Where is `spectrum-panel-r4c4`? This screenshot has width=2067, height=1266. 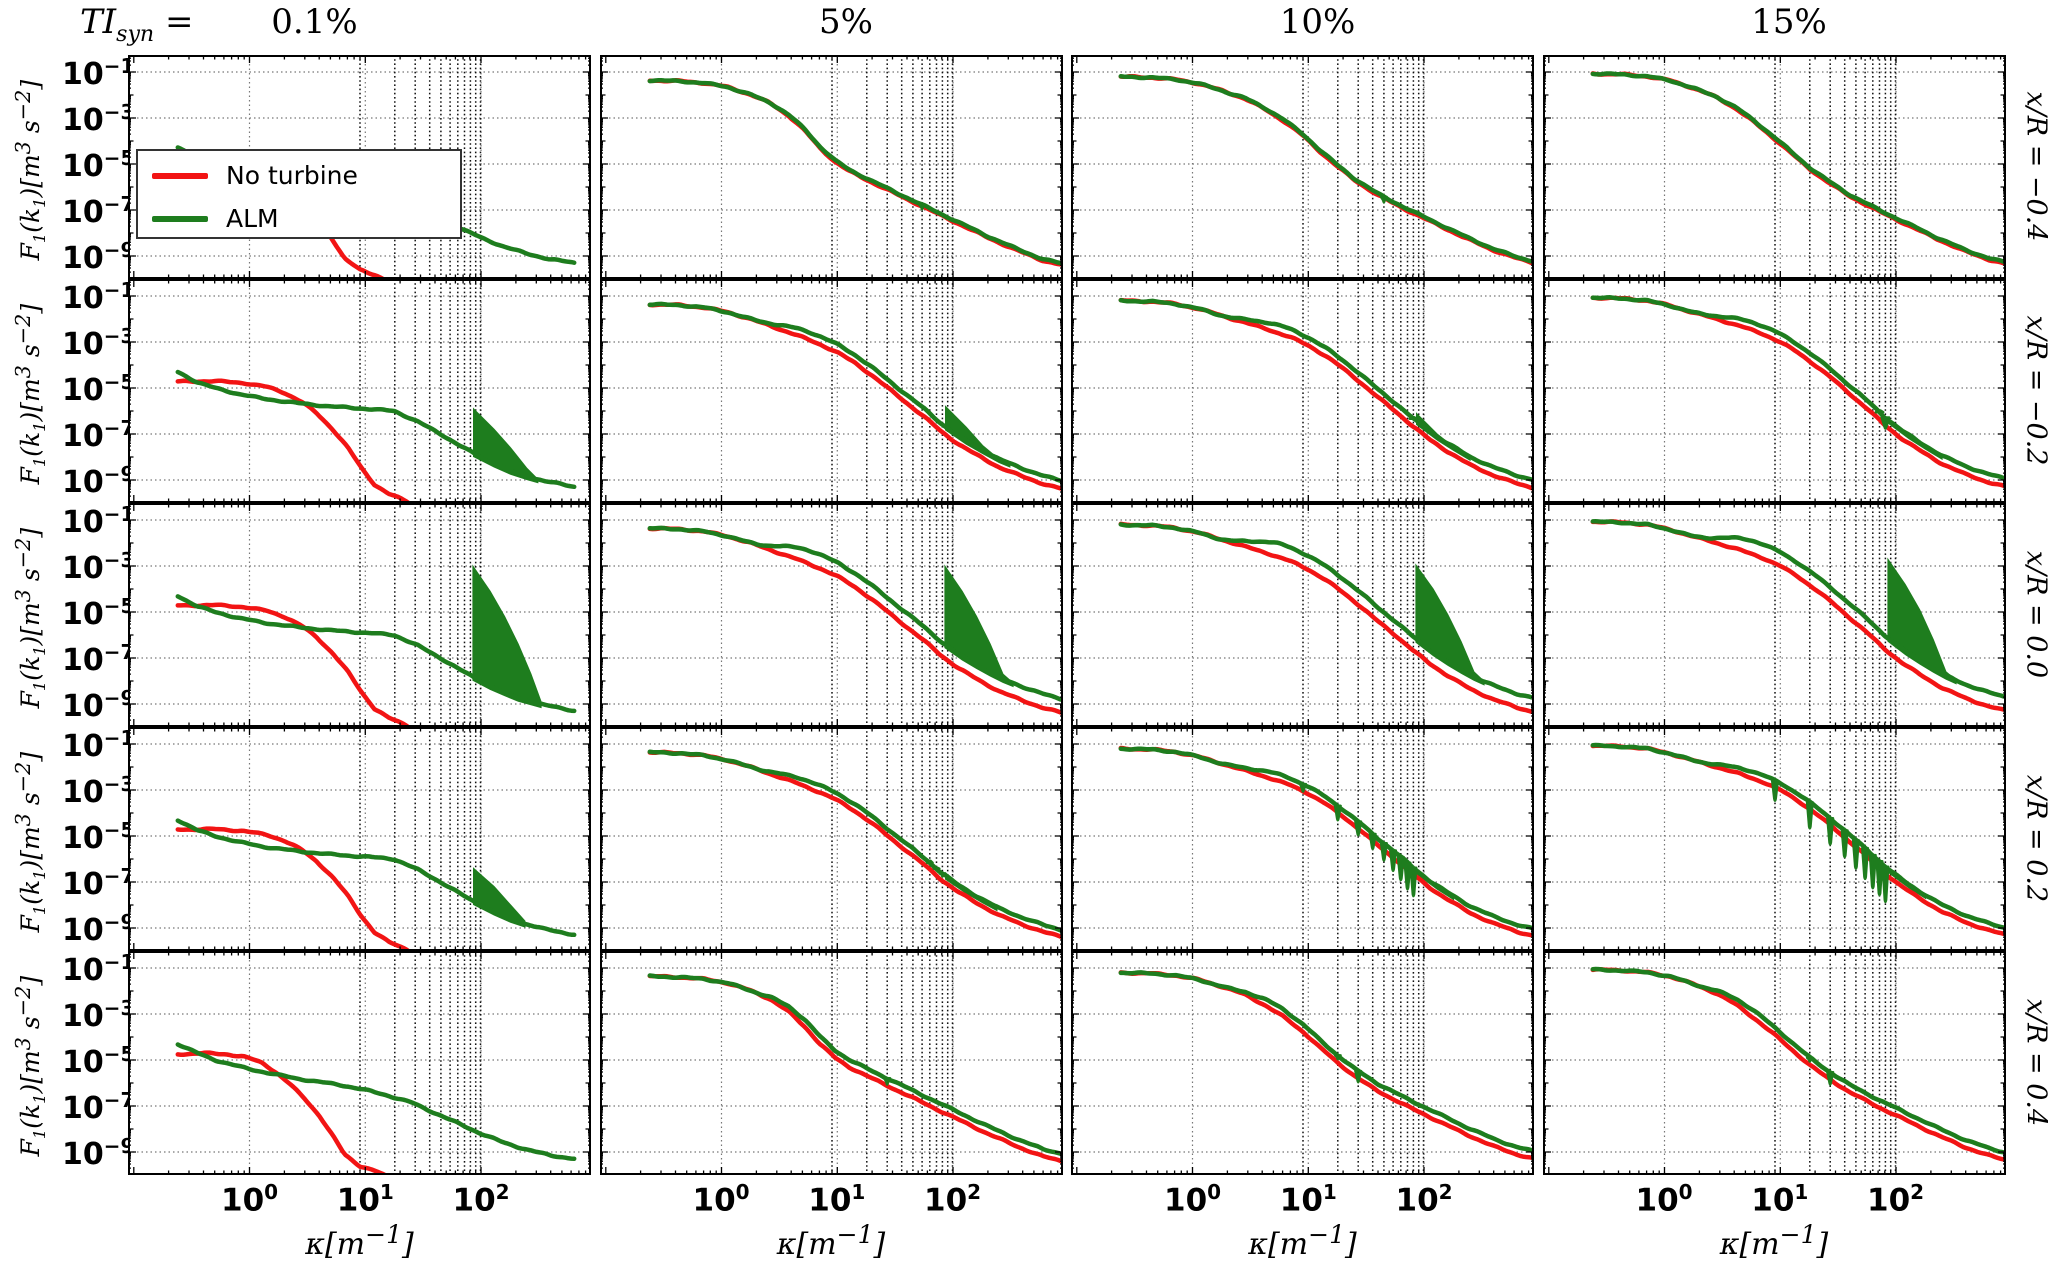
spectrum-panel-r4c4 is located at coordinates (1774, 839).